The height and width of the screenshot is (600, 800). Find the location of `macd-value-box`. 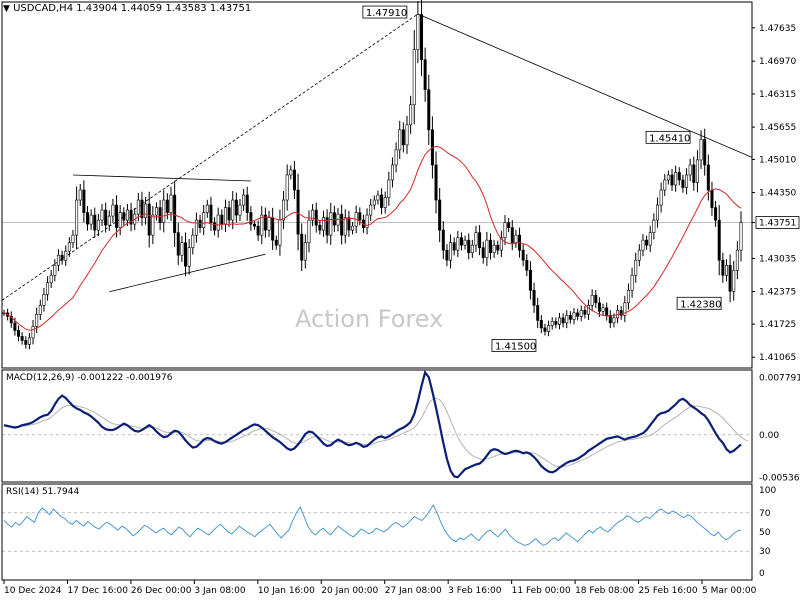

macd-value-box is located at coordinates (767, 434).